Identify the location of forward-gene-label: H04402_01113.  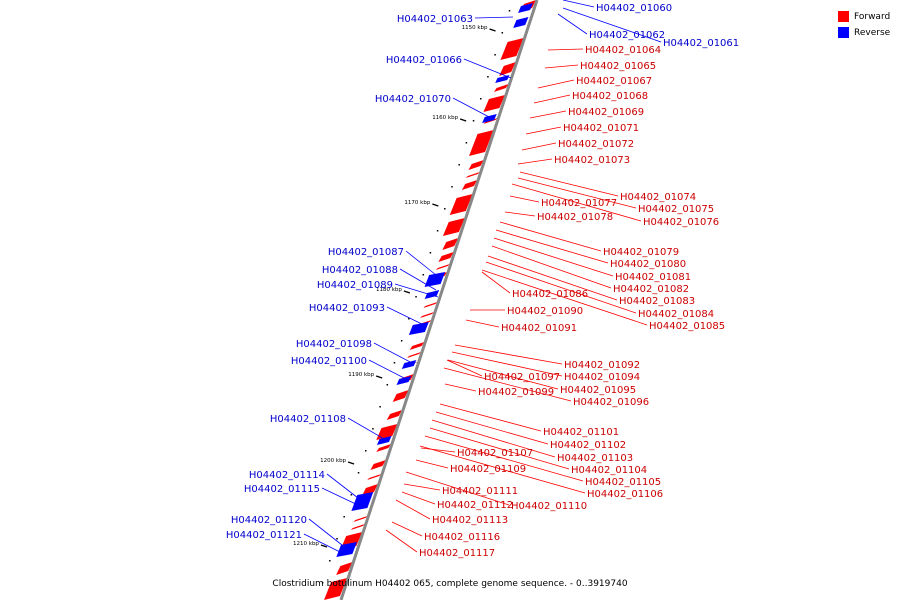
(470, 520).